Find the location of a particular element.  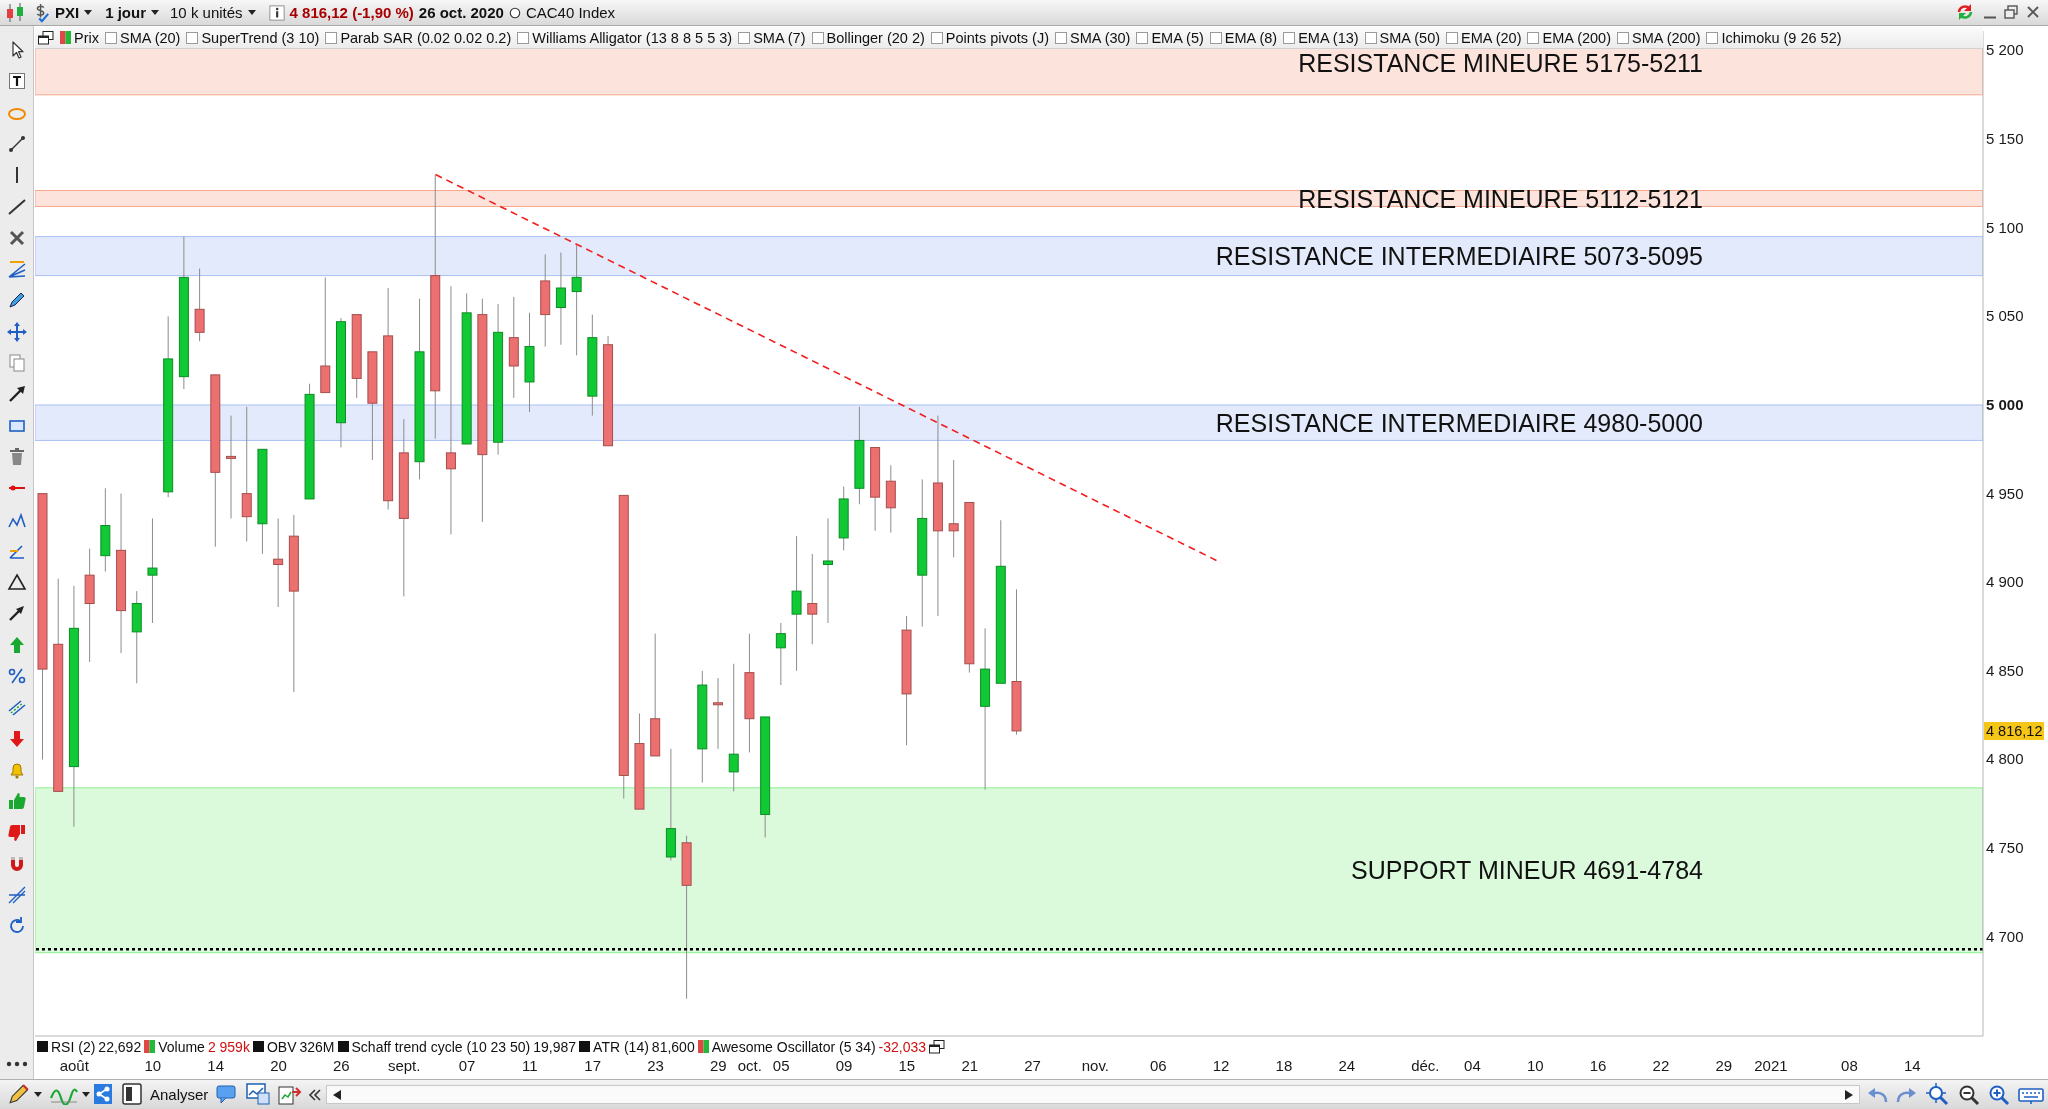

x-tick-label: sept. is located at coordinates (404, 1065).